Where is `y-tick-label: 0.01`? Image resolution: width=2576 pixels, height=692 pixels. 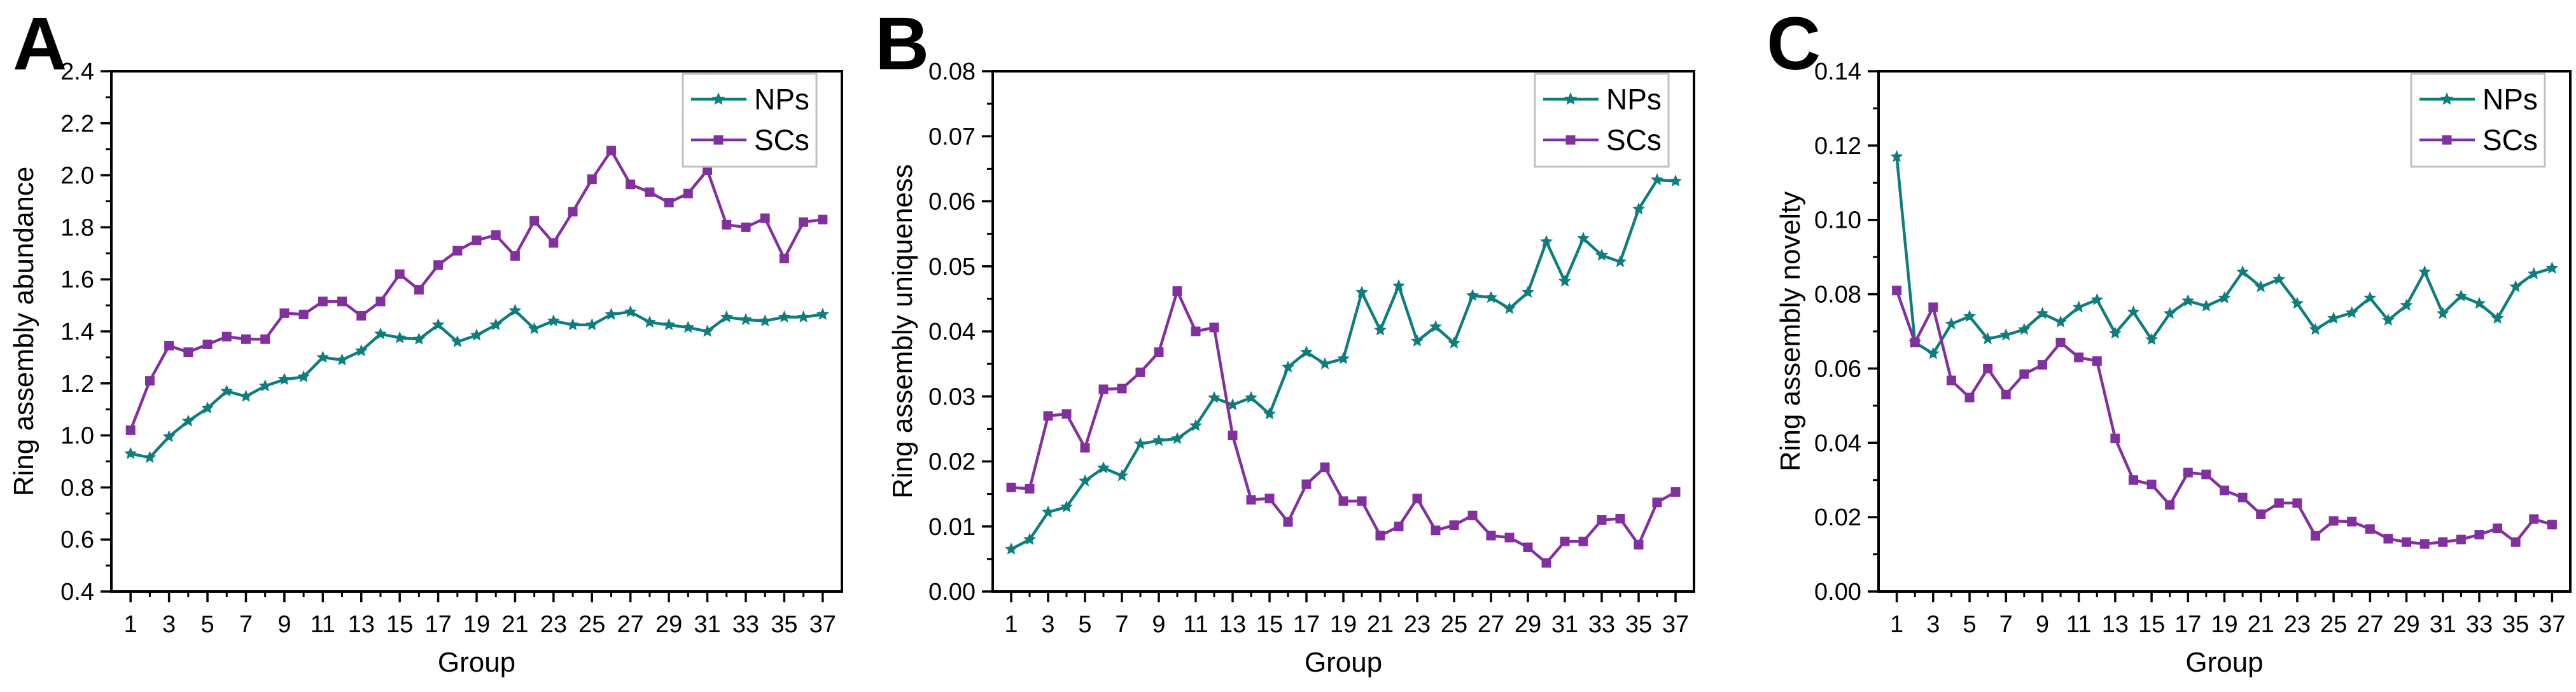
y-tick-label: 0.01 is located at coordinates (952, 527).